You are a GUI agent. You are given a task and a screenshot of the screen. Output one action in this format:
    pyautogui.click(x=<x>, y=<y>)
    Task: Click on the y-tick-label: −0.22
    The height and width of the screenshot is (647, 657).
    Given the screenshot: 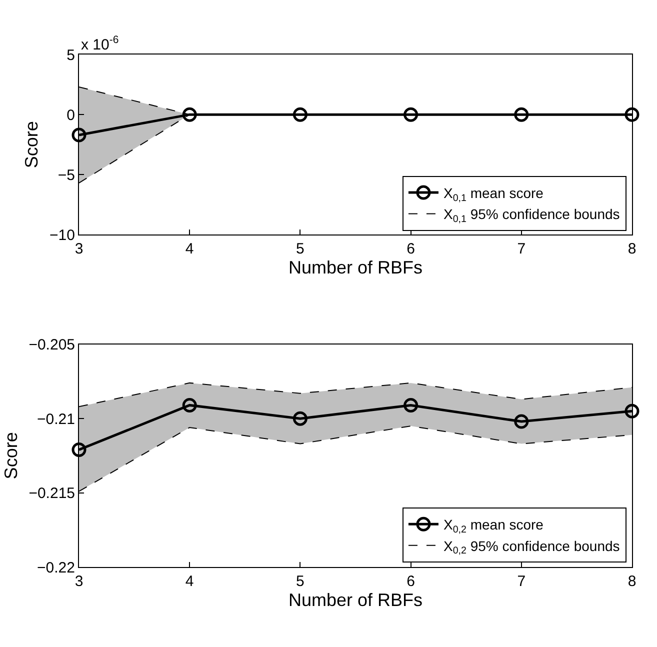 What is the action you would take?
    pyautogui.click(x=56, y=567)
    